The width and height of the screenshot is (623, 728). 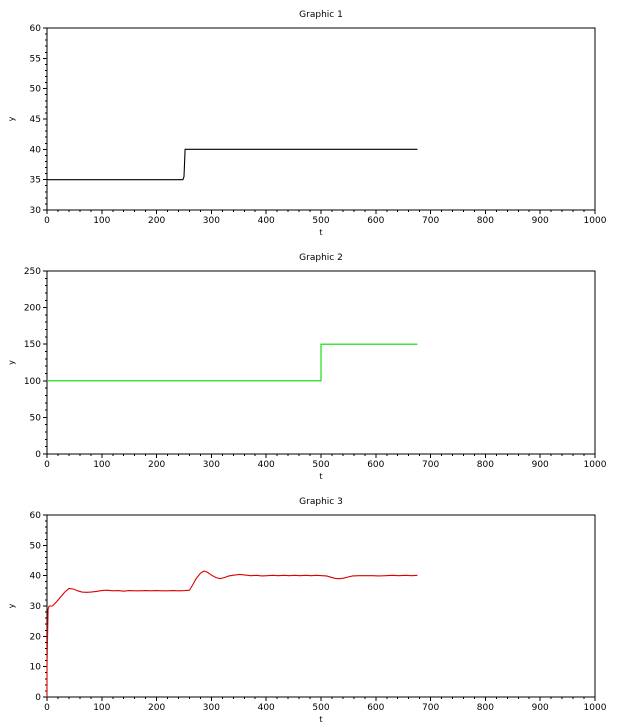 I want to click on chart-title: Graphic 3, so click(x=321, y=502).